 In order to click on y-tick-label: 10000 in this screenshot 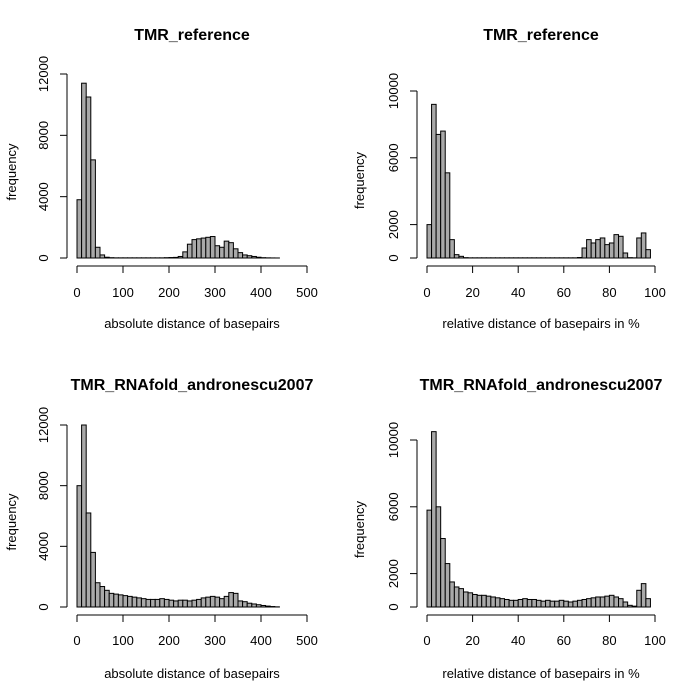, I will do `click(393, 440)`.